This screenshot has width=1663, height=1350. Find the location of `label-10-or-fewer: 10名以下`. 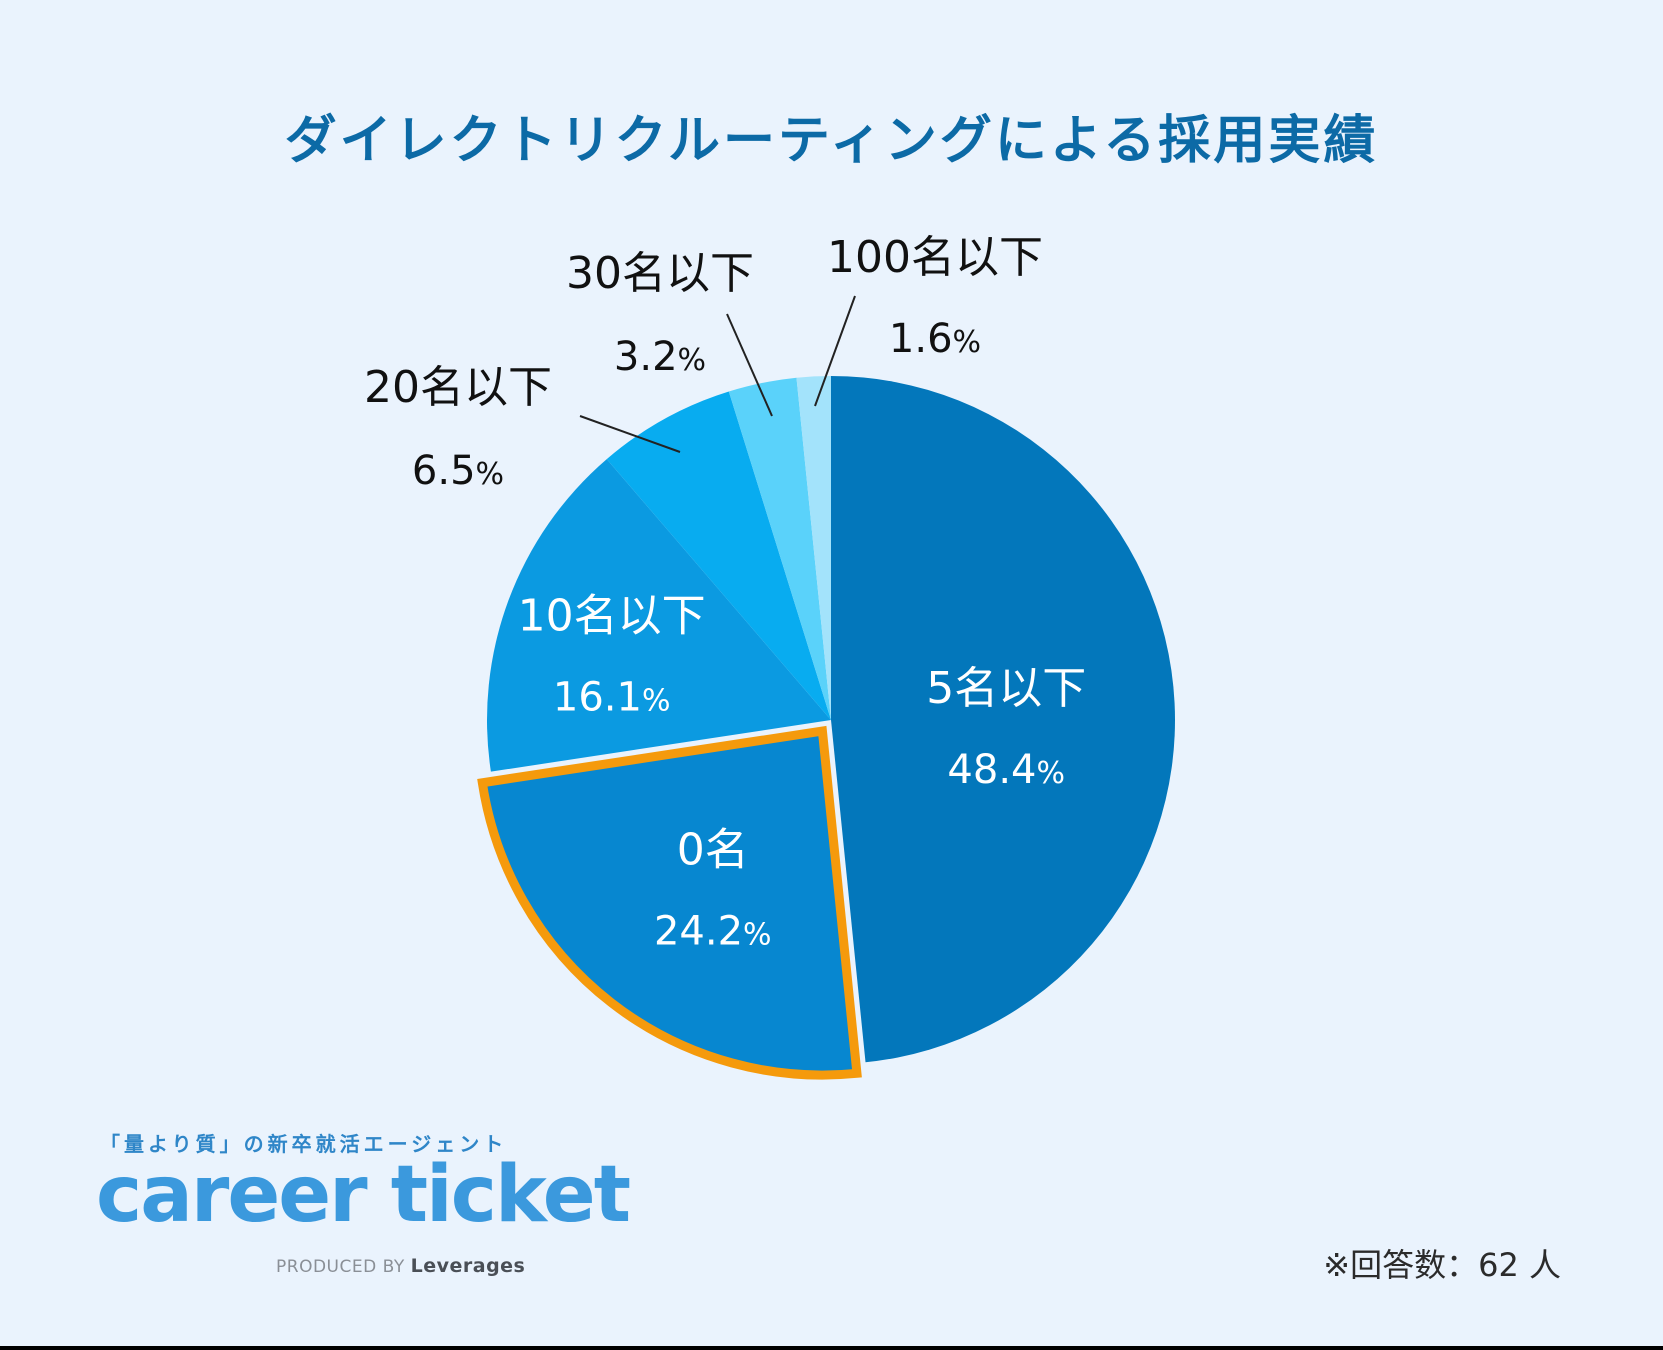

label-10-or-fewer: 10名以下 is located at coordinates (612, 616).